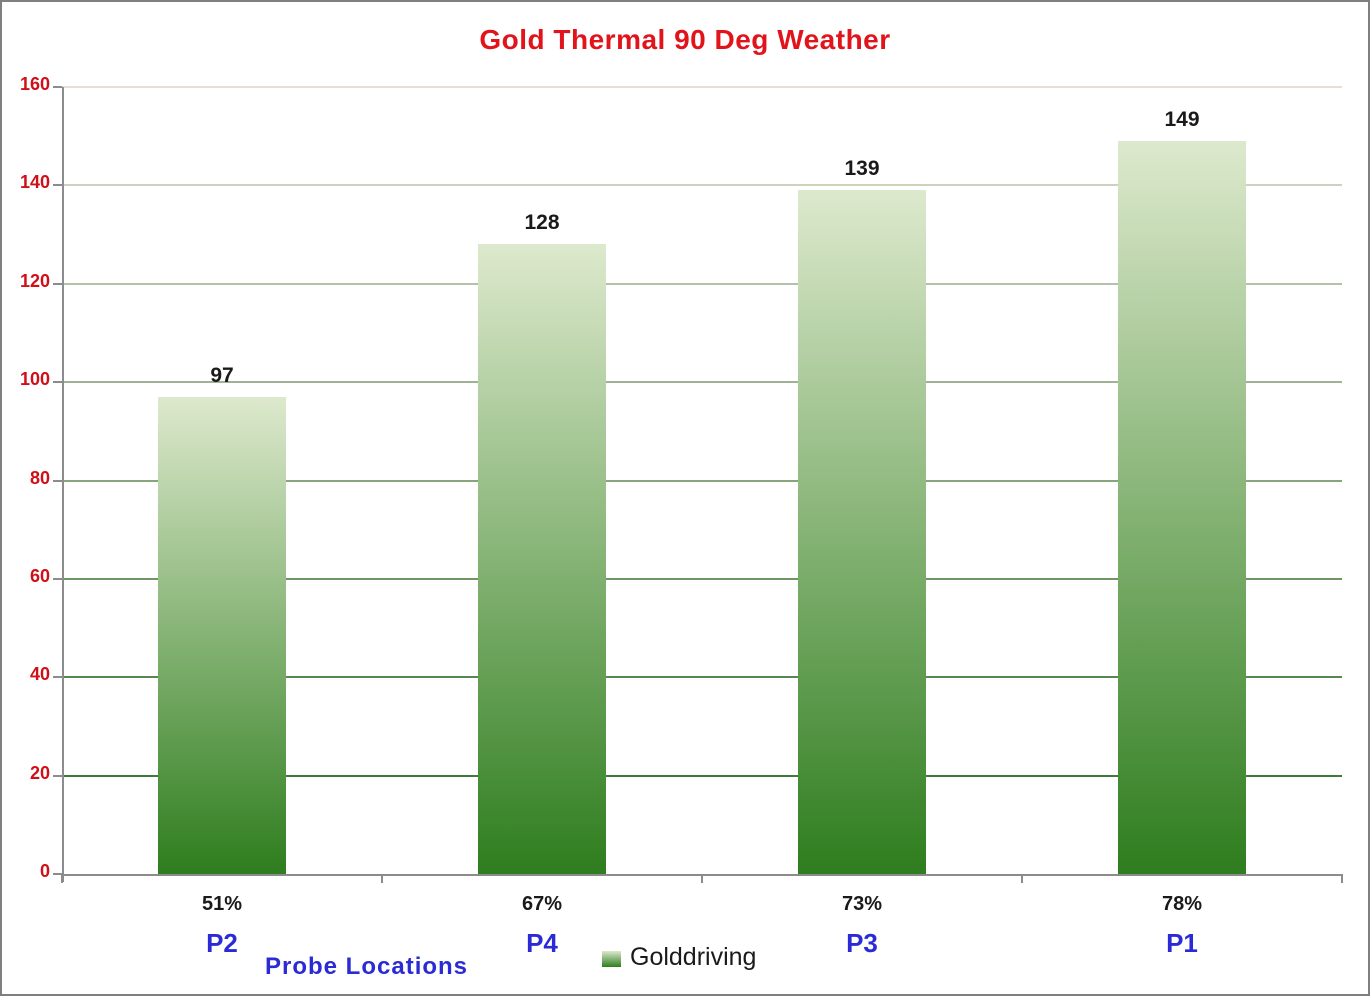 The height and width of the screenshot is (996, 1370). I want to click on category-label: 78%, so click(1182, 904).